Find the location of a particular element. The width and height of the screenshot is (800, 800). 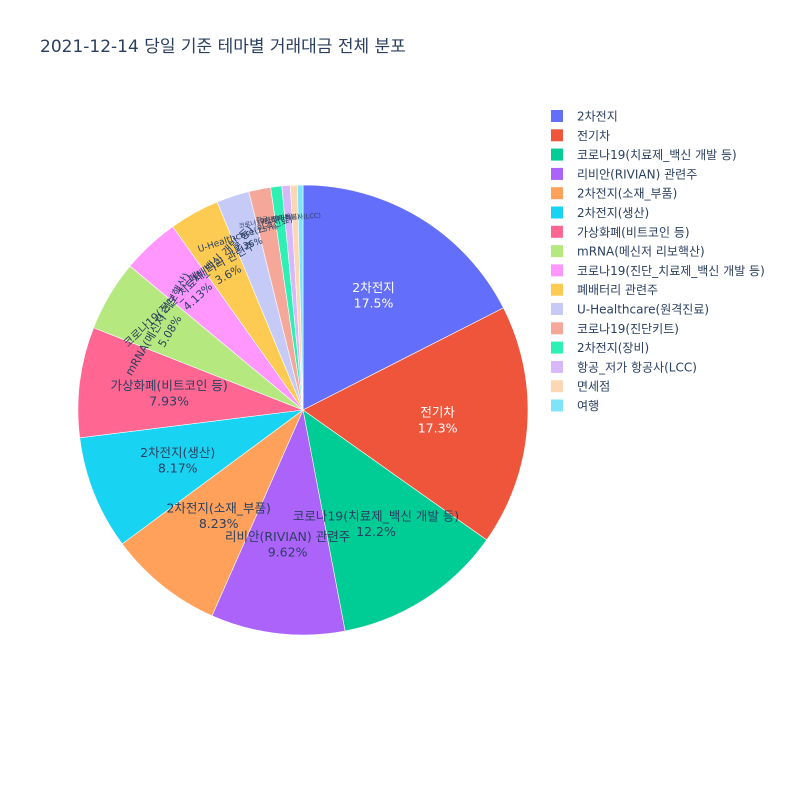

legend-label-5: 2차전지(생산) is located at coordinates (613, 213).